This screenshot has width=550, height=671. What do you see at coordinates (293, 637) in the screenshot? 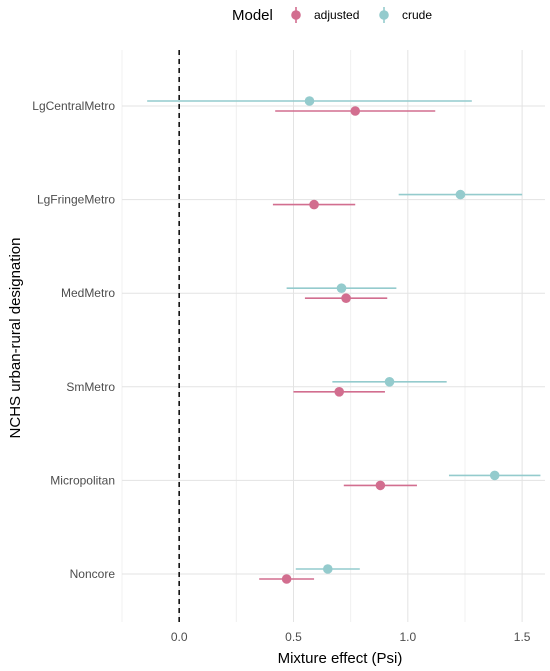
I see `x-tick-label: 0.5` at bounding box center [293, 637].